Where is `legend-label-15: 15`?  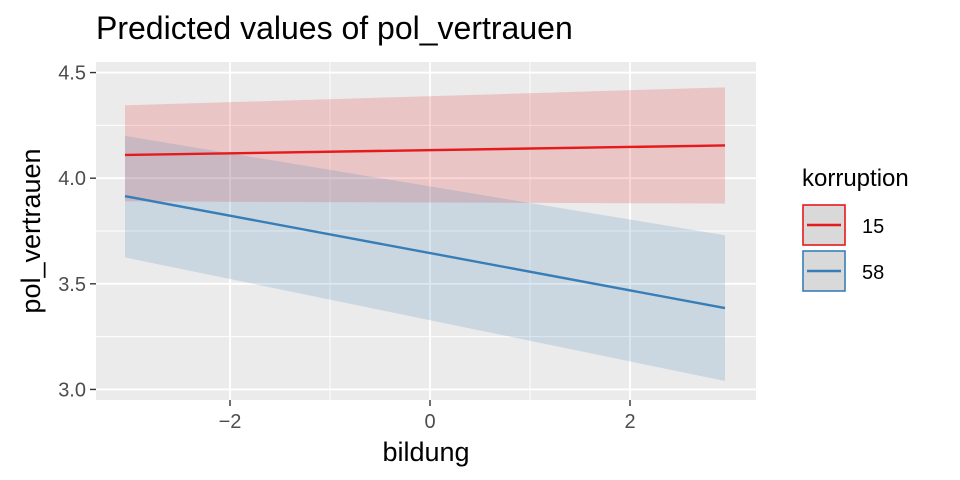
legend-label-15: 15 is located at coordinates (873, 227).